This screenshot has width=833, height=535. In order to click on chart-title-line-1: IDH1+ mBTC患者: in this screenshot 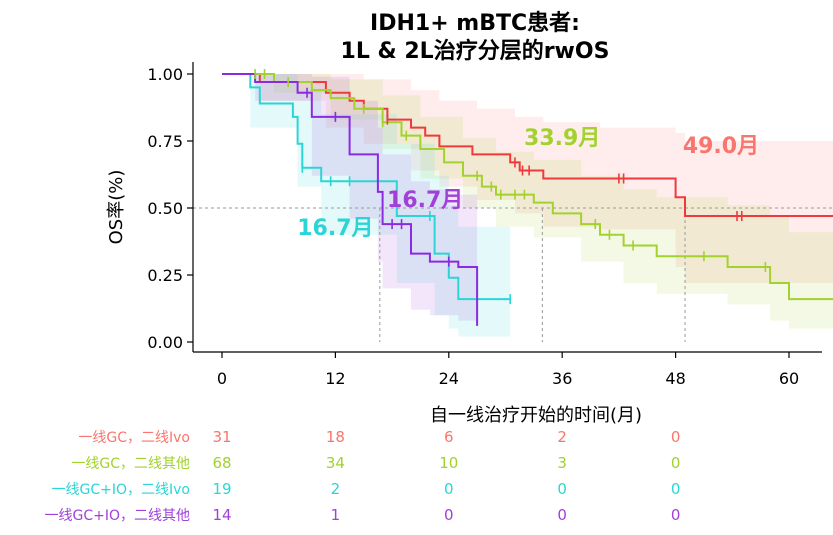, I will do `click(475, 23)`.